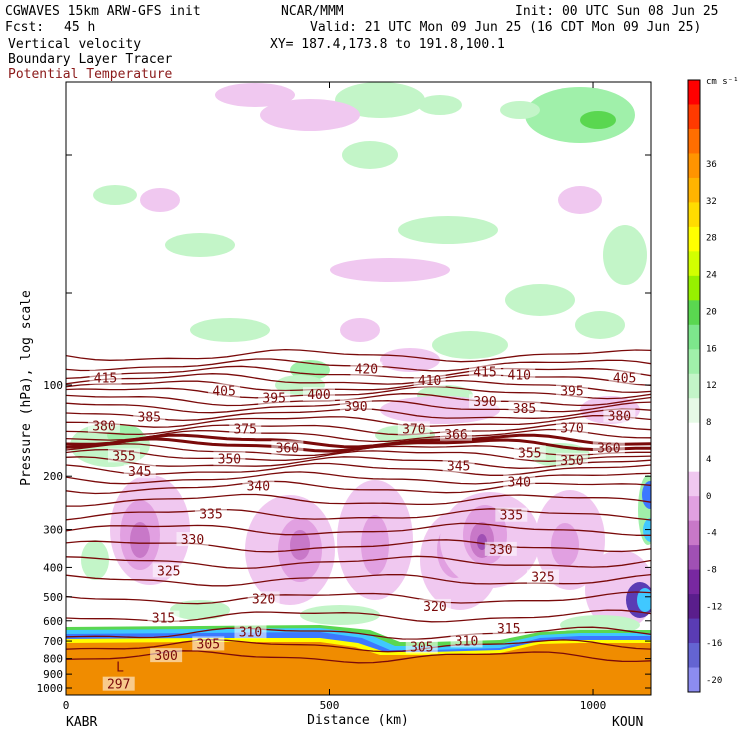 The image size is (740, 740). I want to click on isentrope-label: 400, so click(318, 395).